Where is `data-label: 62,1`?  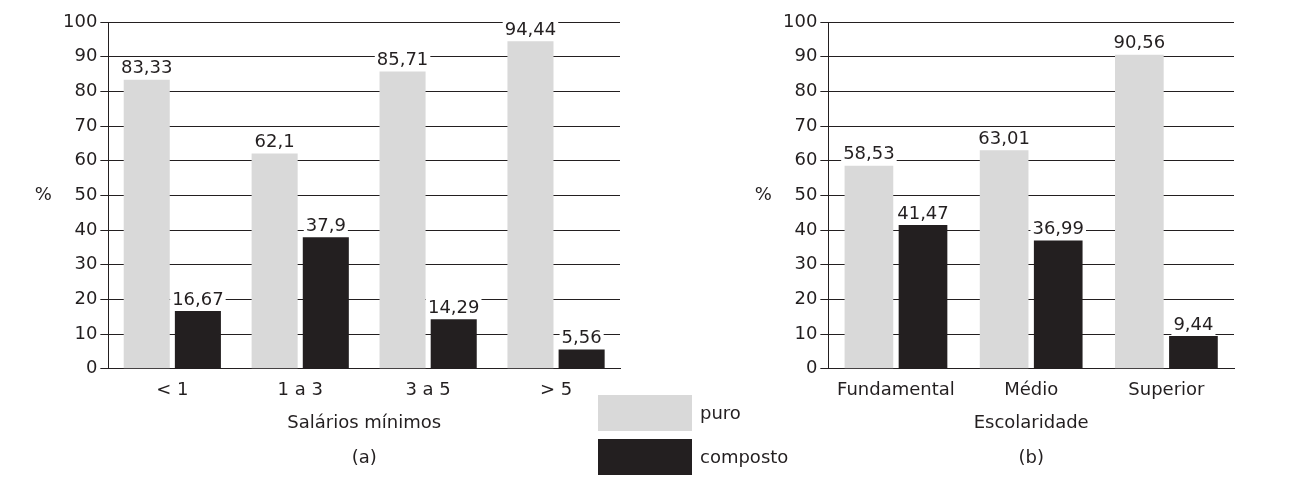 data-label: 62,1 is located at coordinates (274, 141).